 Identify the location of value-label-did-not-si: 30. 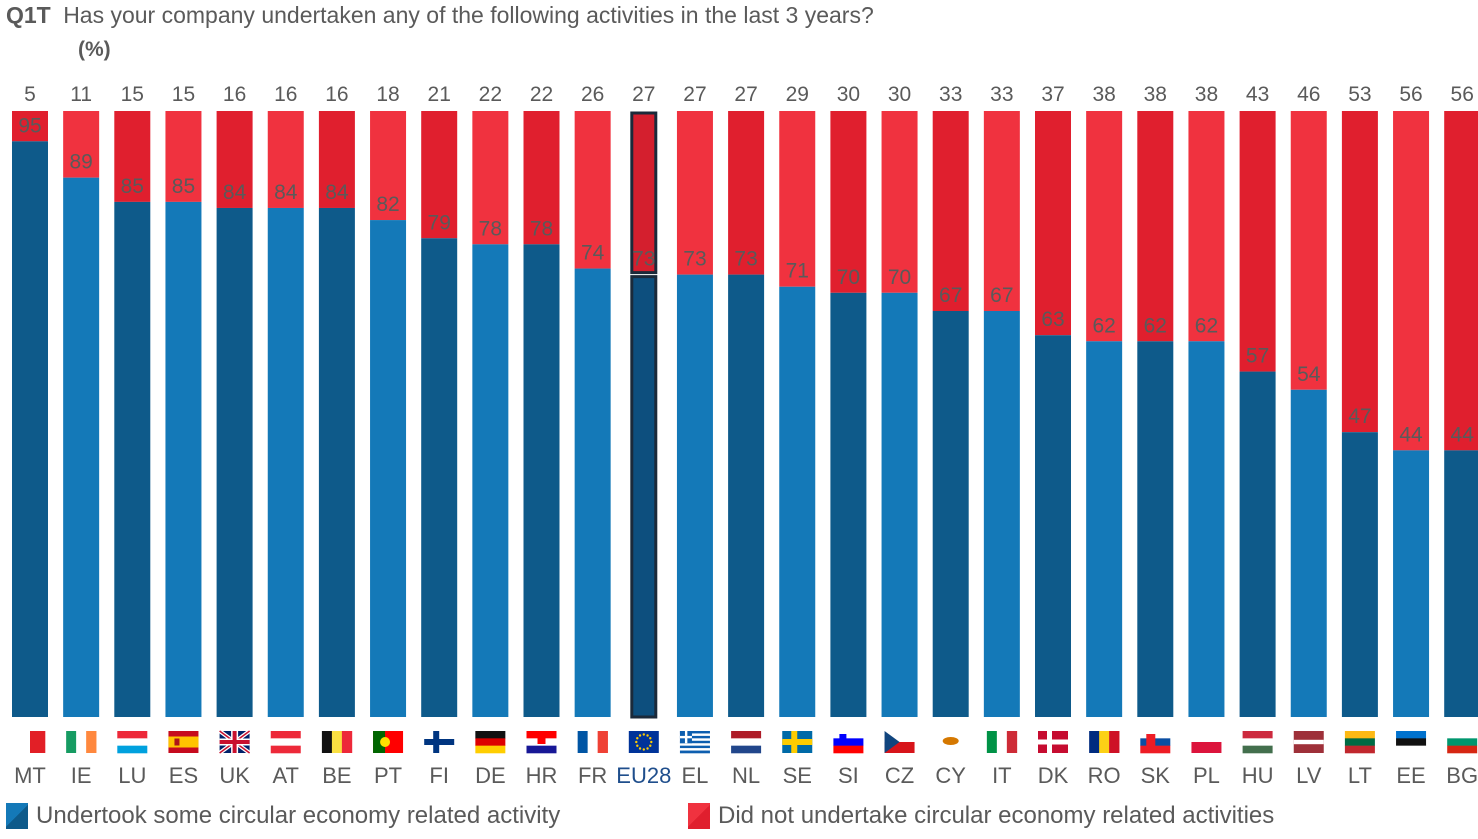
(848, 94).